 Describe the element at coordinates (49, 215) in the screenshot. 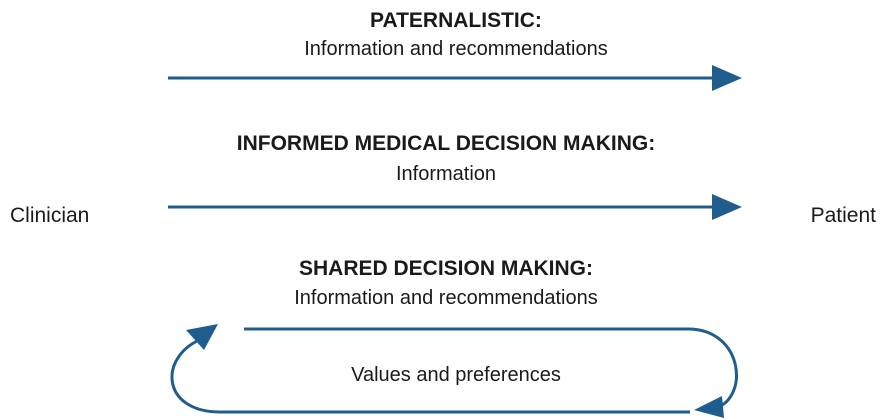

I see `clinician-label: Clinician` at that location.